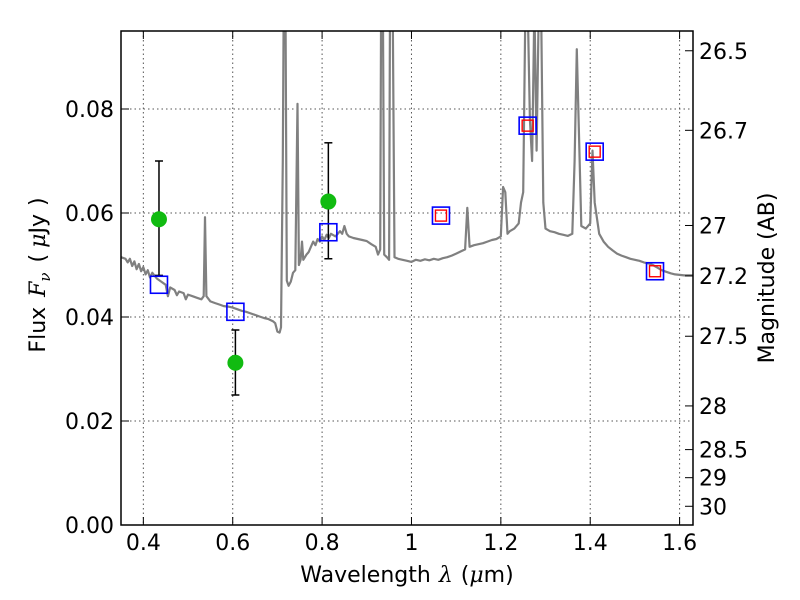 This screenshot has width=800, height=600. Describe the element at coordinates (723, 451) in the screenshot. I see `y2-tick-label: 28.5` at that location.